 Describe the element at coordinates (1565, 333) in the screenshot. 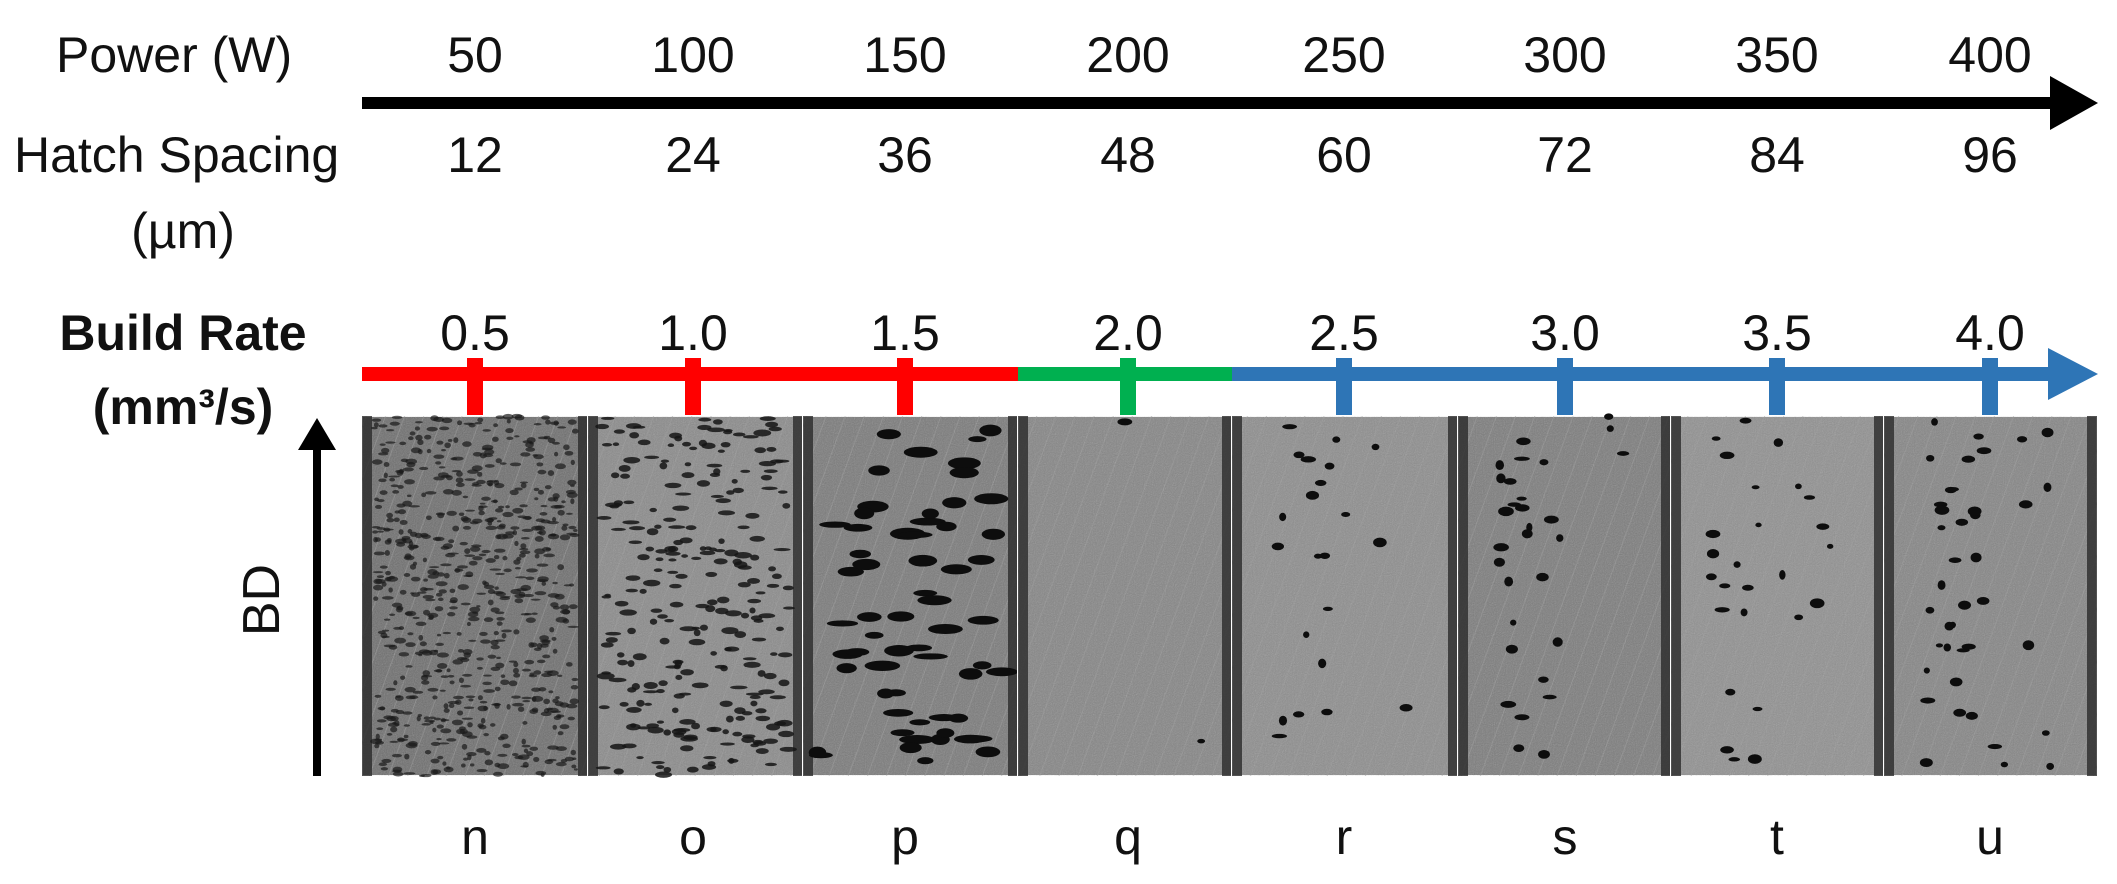

I see `build-rate-value: 3.0` at that location.